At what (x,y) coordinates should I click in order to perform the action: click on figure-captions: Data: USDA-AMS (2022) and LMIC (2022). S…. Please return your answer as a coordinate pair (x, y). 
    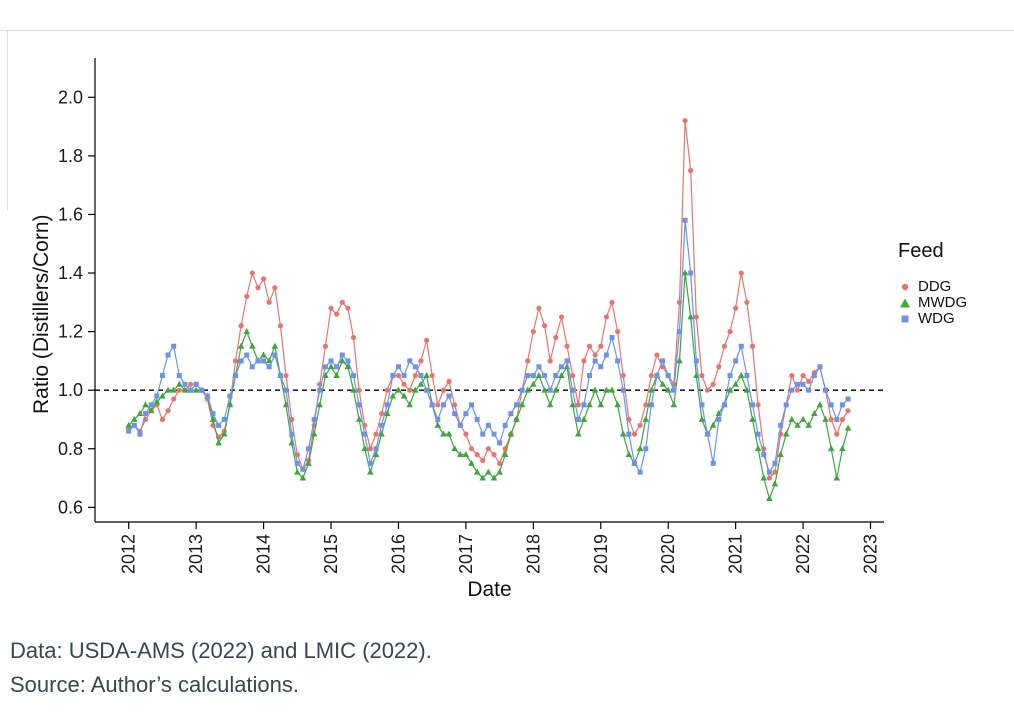
    Looking at the image, I should click on (221, 668).